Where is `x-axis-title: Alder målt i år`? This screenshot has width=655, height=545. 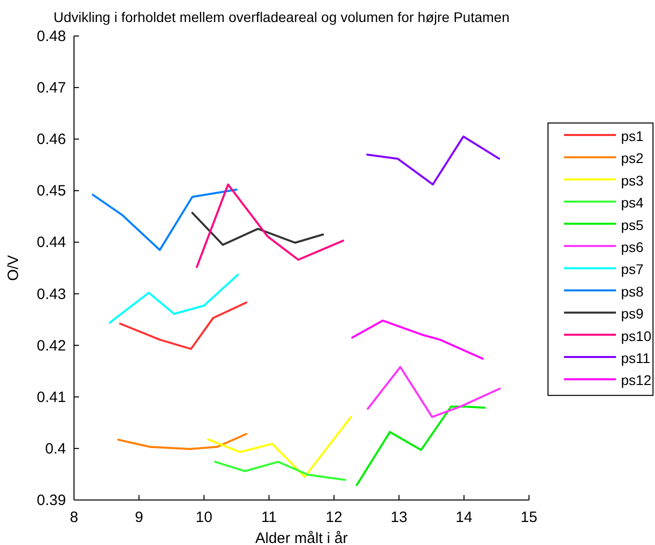 x-axis-title: Alder målt i år is located at coordinates (301, 537).